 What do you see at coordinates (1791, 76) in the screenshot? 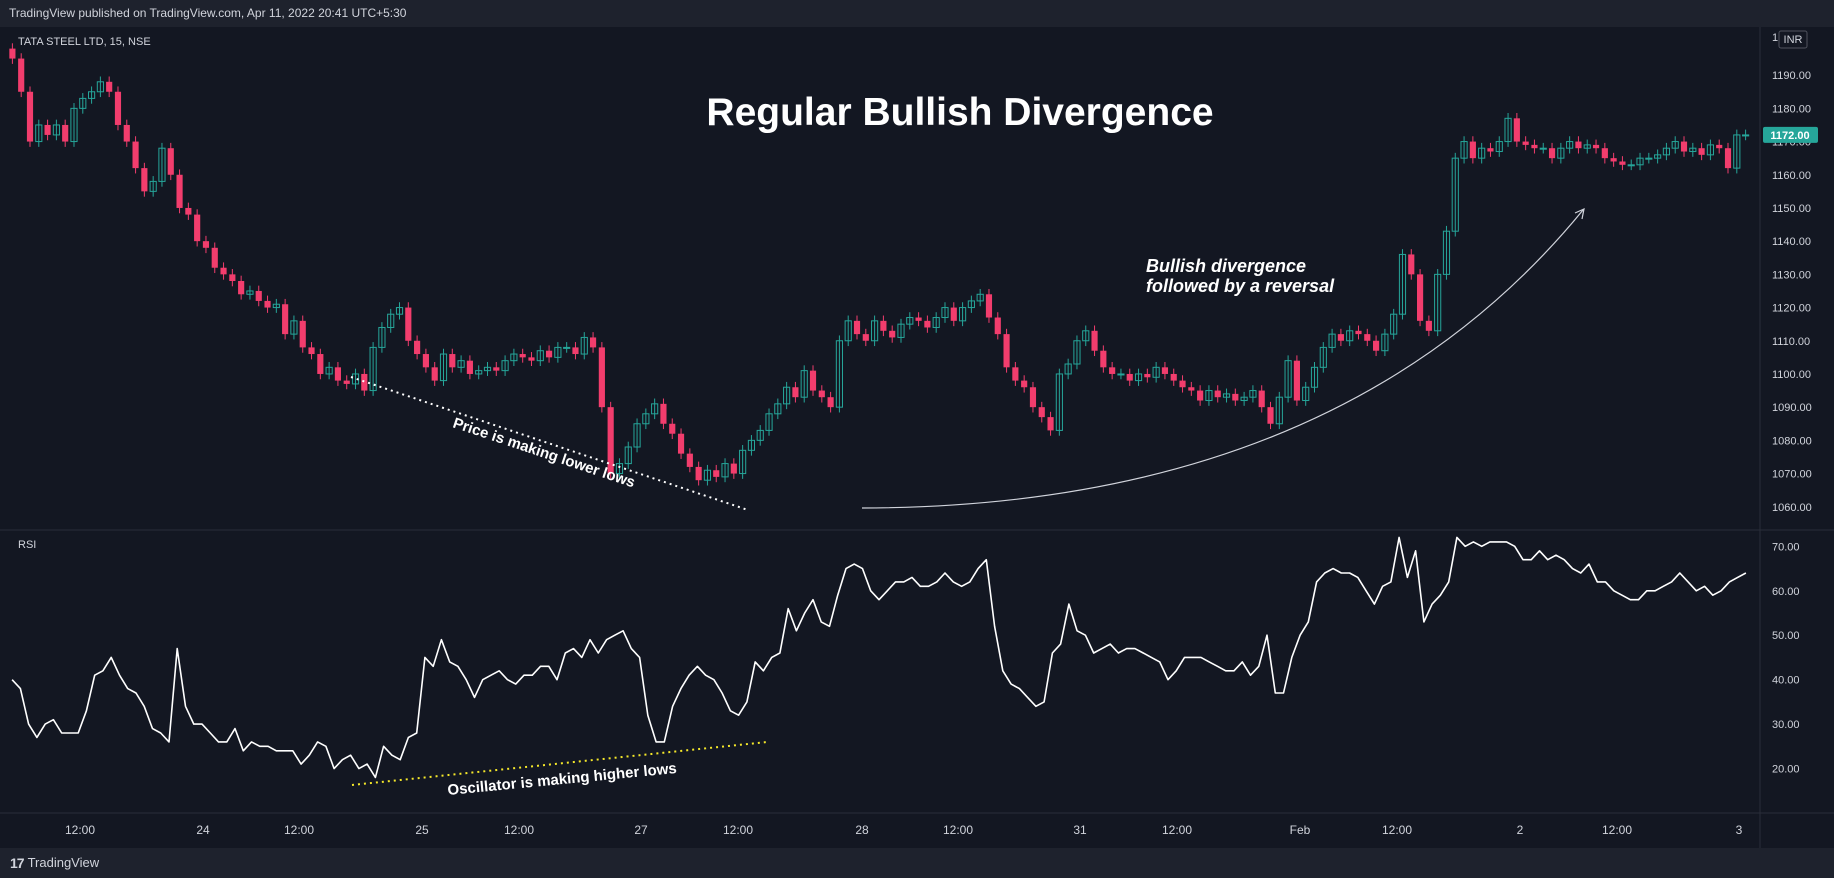
I see `price-tick-label: 1190.00` at bounding box center [1791, 76].